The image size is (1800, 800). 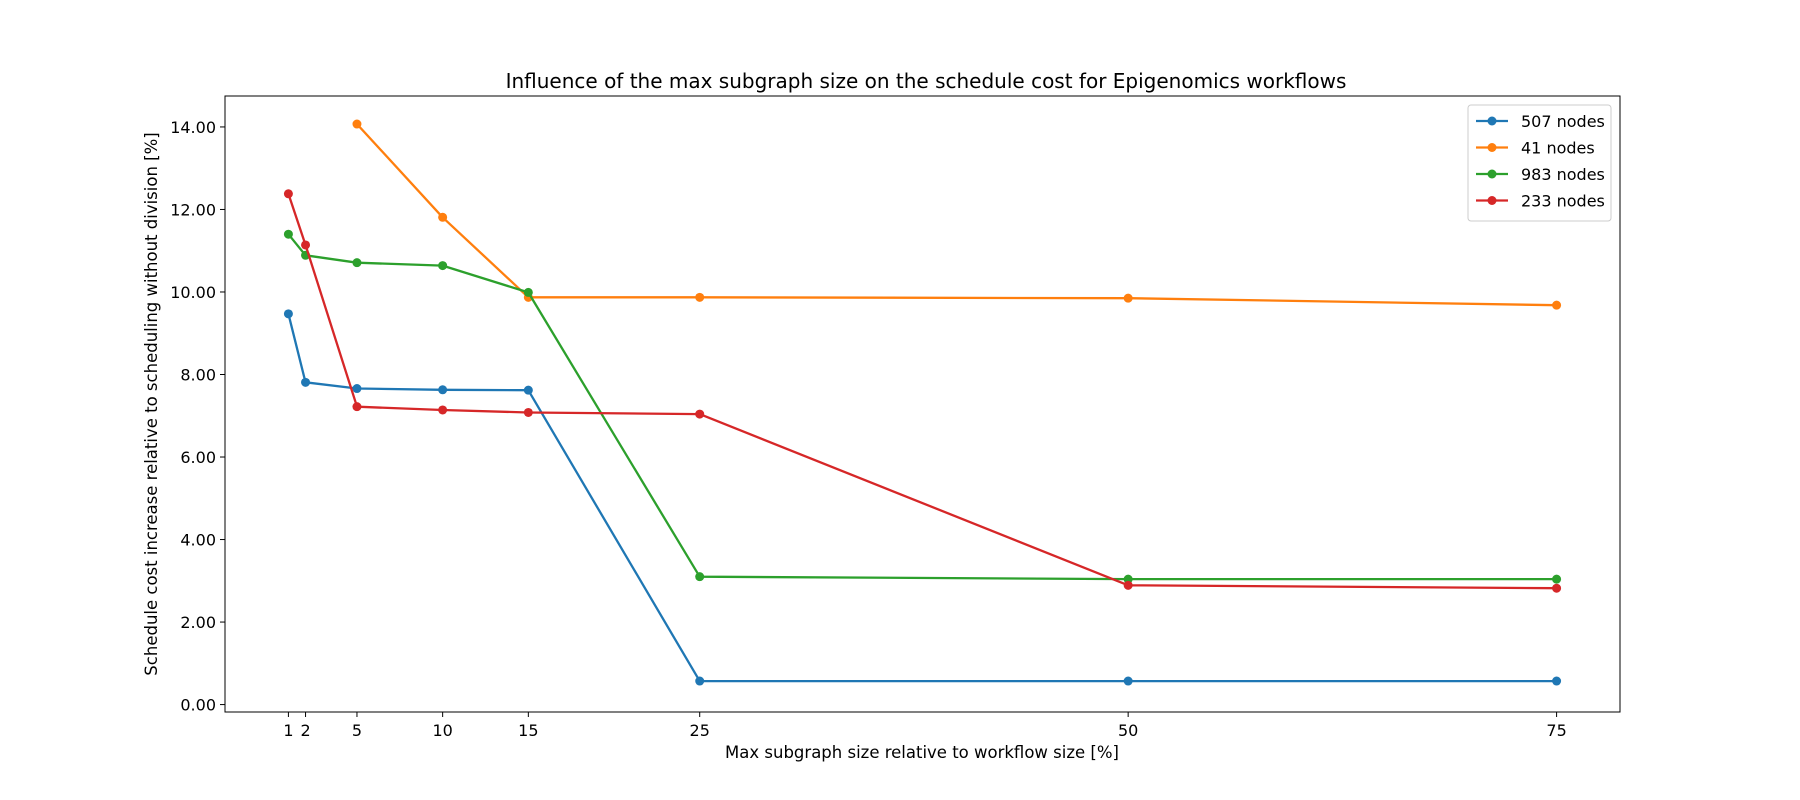 I want to click on y-tick-label: 10.00, so click(x=193, y=292).